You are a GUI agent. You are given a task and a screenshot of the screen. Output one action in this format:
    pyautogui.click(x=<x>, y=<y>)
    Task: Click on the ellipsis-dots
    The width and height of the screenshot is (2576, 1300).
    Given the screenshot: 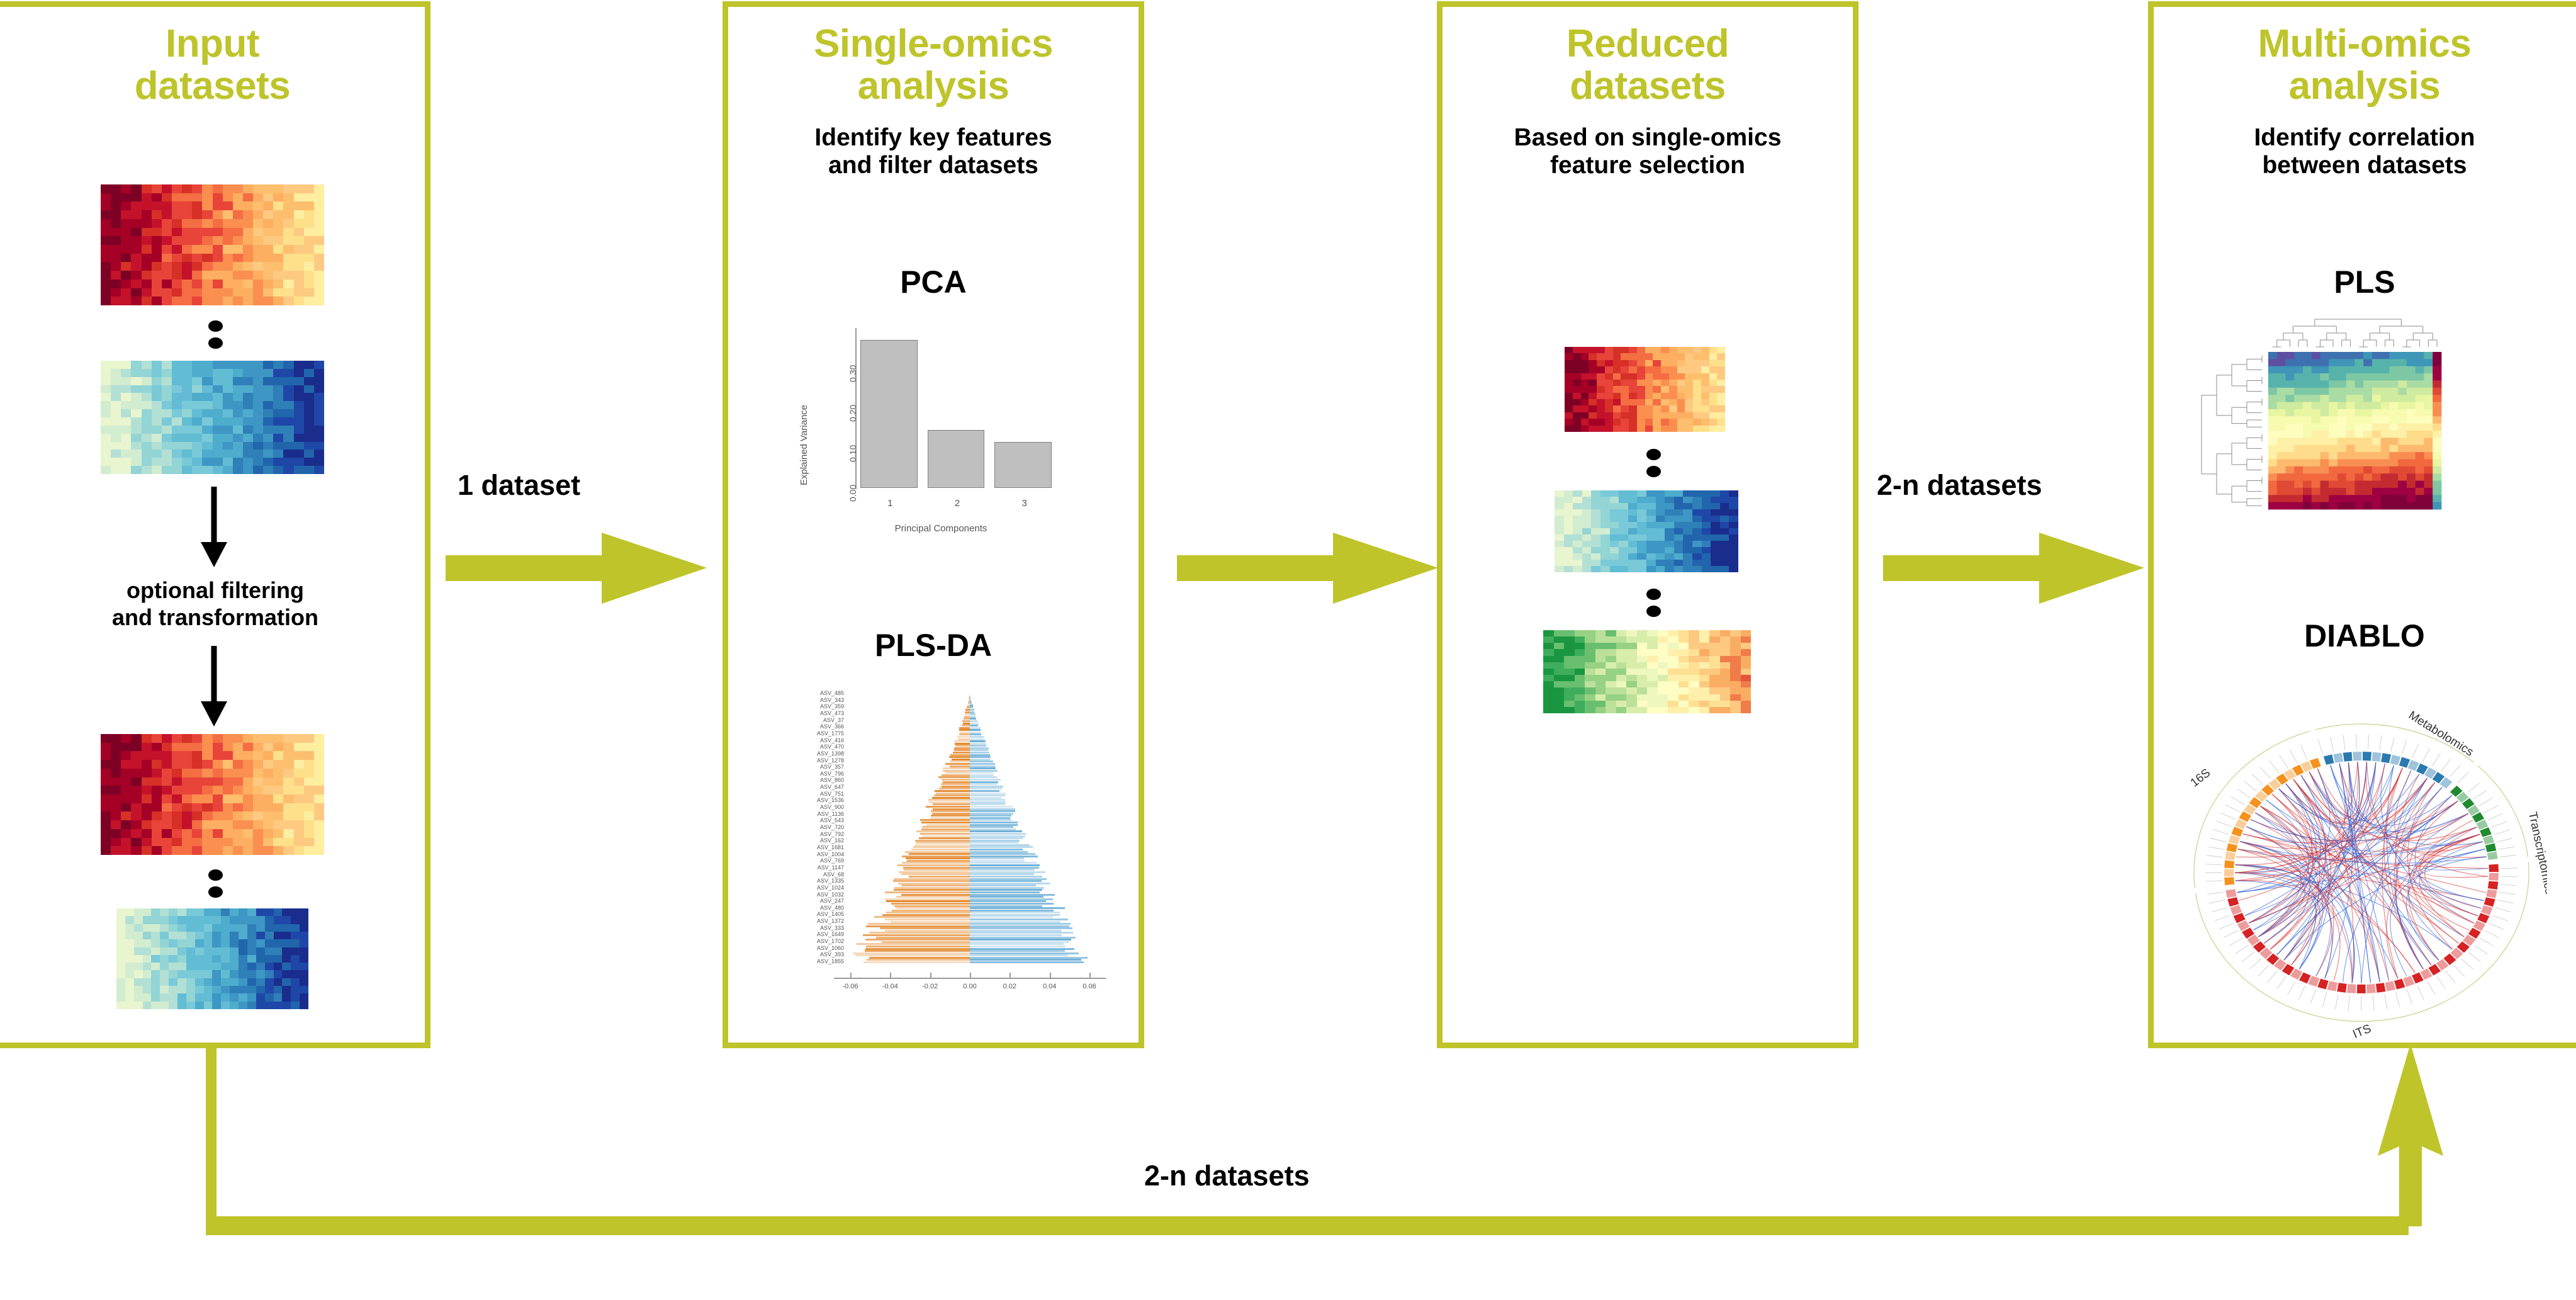 What is the action you would take?
    pyautogui.click(x=215, y=883)
    